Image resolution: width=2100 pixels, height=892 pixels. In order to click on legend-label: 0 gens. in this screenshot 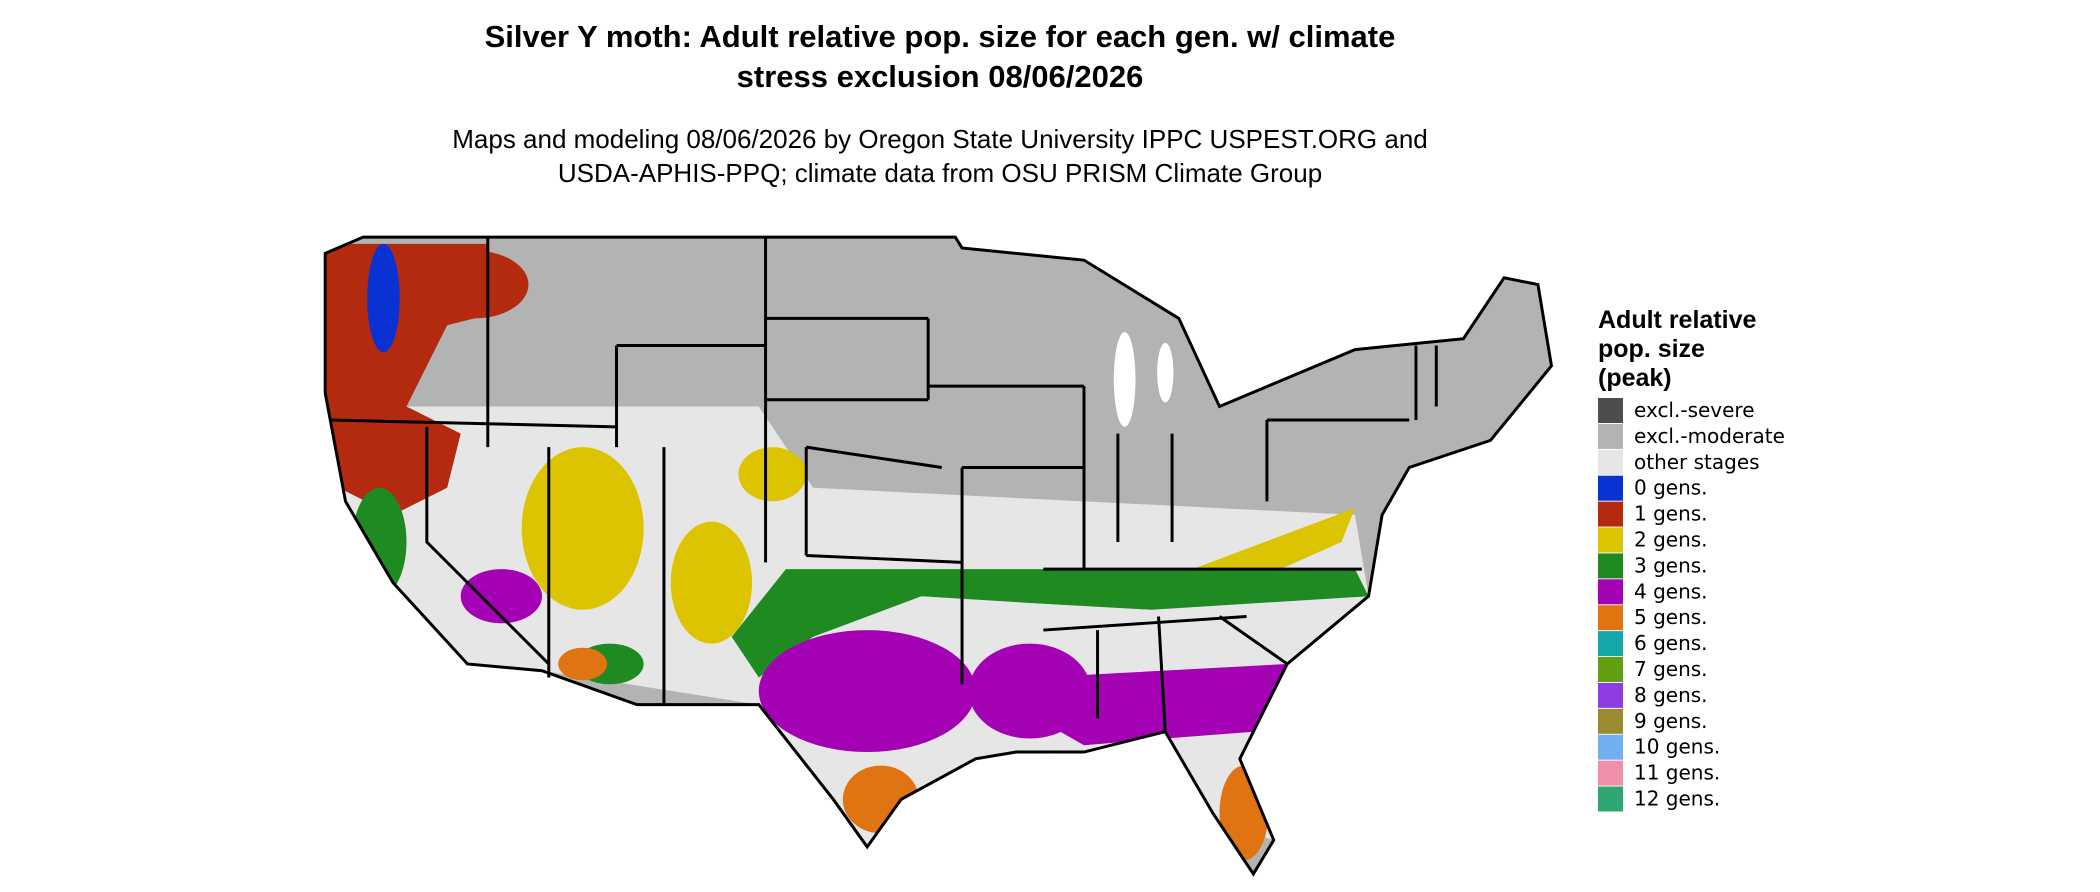, I will do `click(1671, 488)`.